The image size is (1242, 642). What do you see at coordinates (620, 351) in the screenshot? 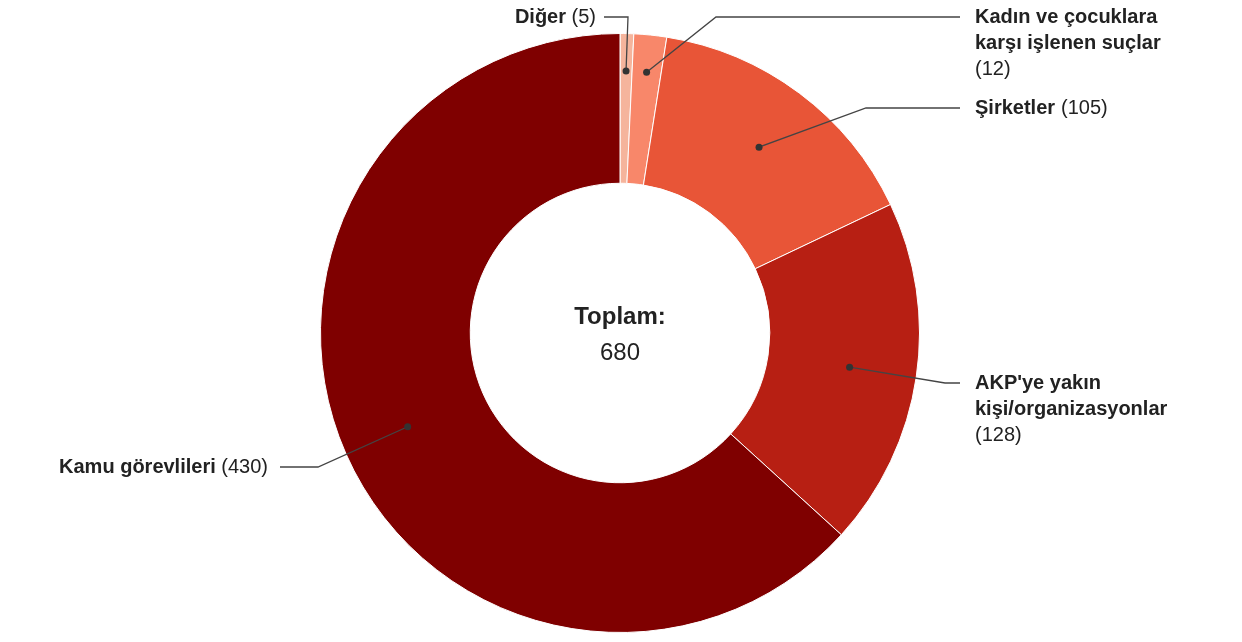
I see `text: 680` at bounding box center [620, 351].